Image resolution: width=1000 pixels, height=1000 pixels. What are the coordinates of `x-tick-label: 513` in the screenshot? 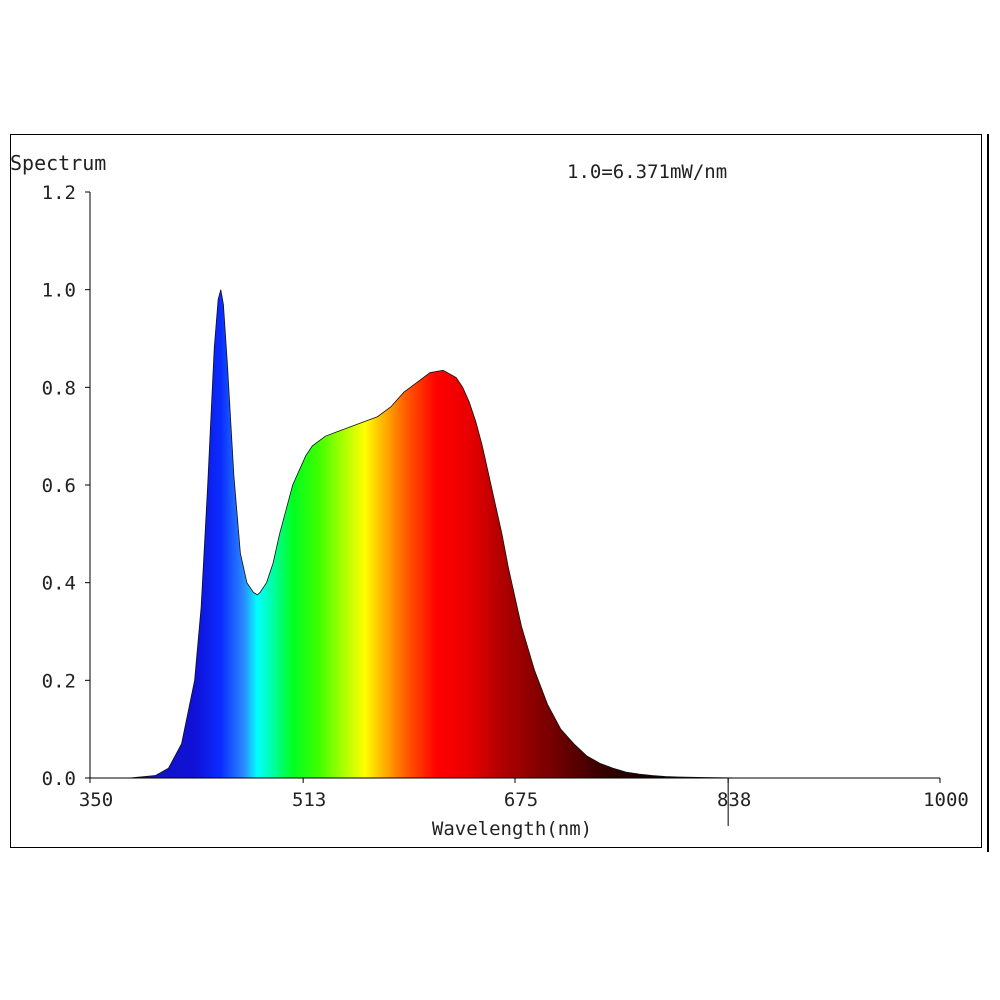 It's located at (309, 800).